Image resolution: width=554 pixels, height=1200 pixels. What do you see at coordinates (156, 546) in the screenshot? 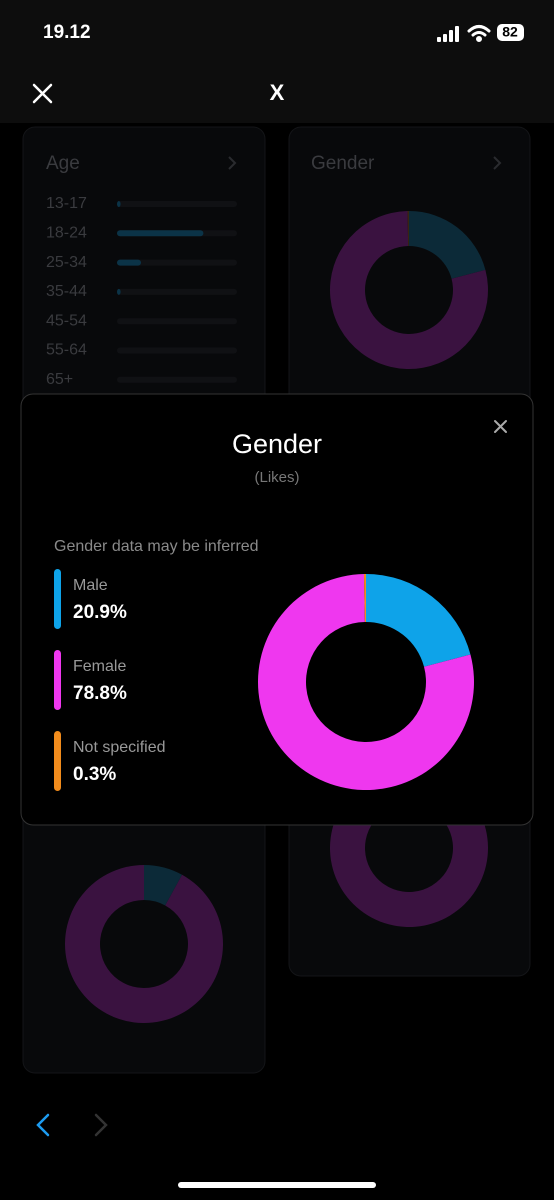
I see `note: Gender data may be inferred` at bounding box center [156, 546].